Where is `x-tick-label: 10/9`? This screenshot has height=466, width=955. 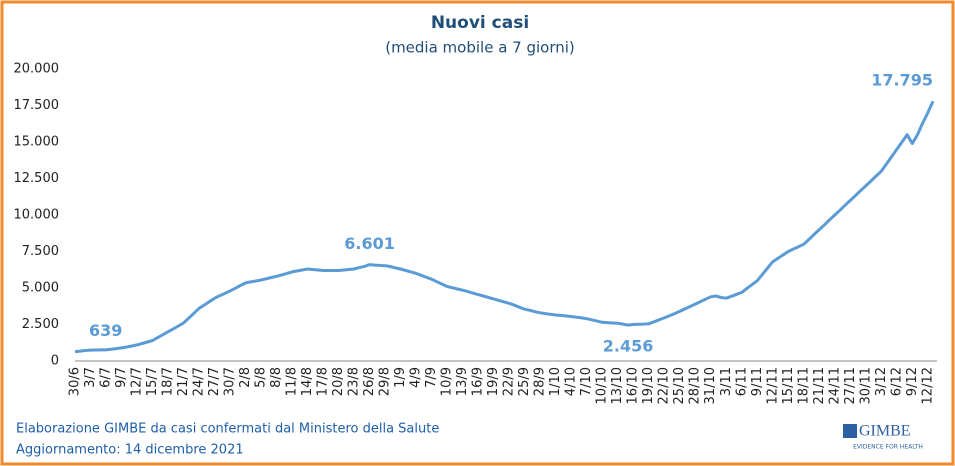
x-tick-label: 10/9 is located at coordinates (447, 381).